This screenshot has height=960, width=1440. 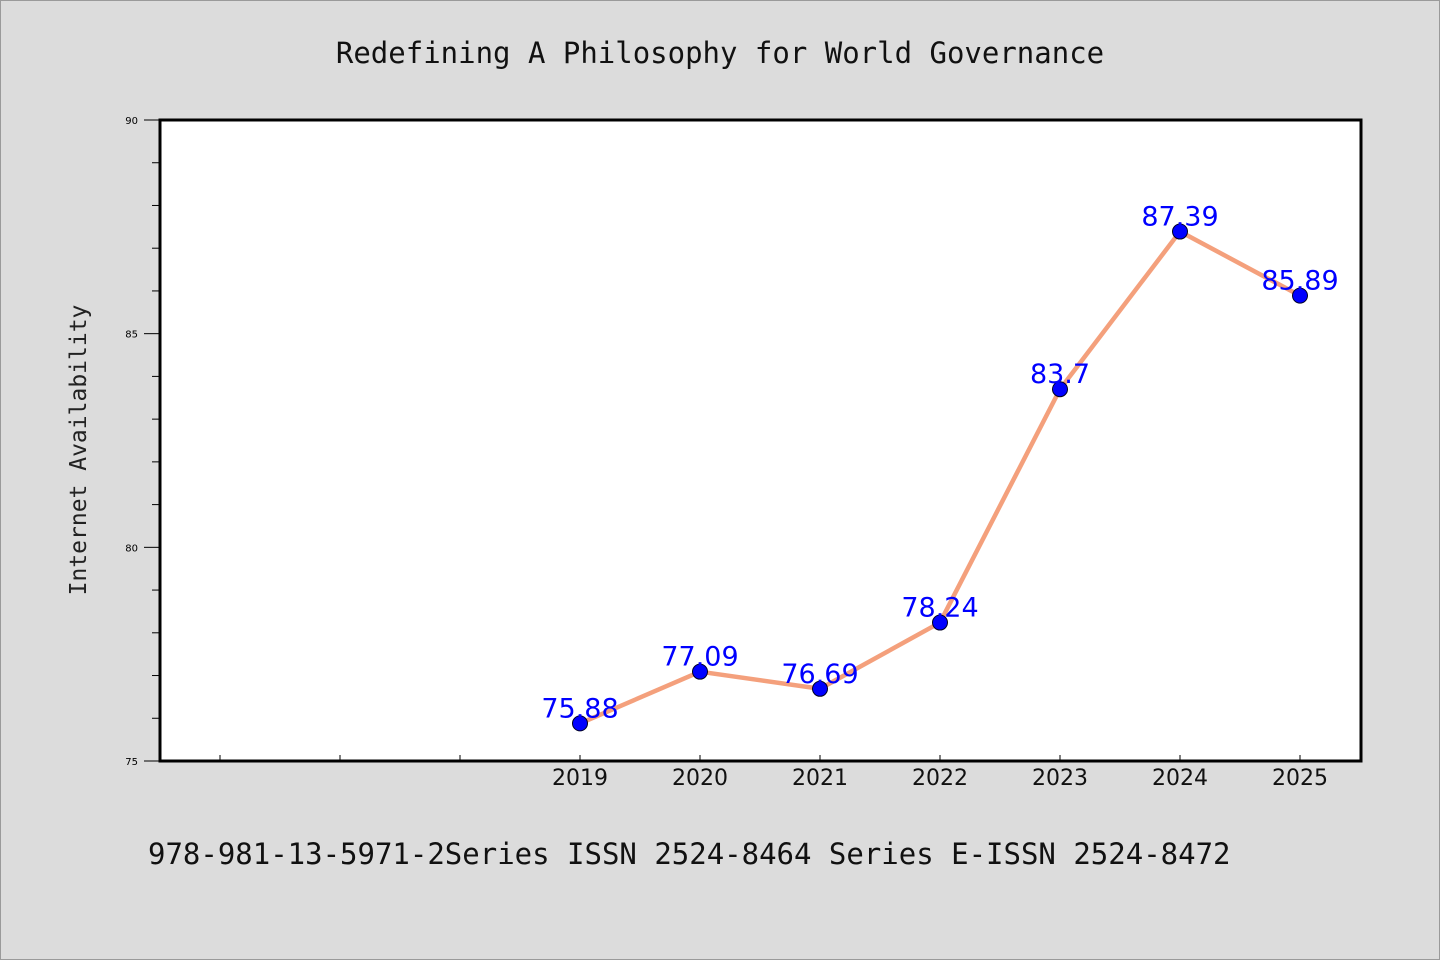 What do you see at coordinates (579, 708) in the screenshot?
I see `data-label: 75.88` at bounding box center [579, 708].